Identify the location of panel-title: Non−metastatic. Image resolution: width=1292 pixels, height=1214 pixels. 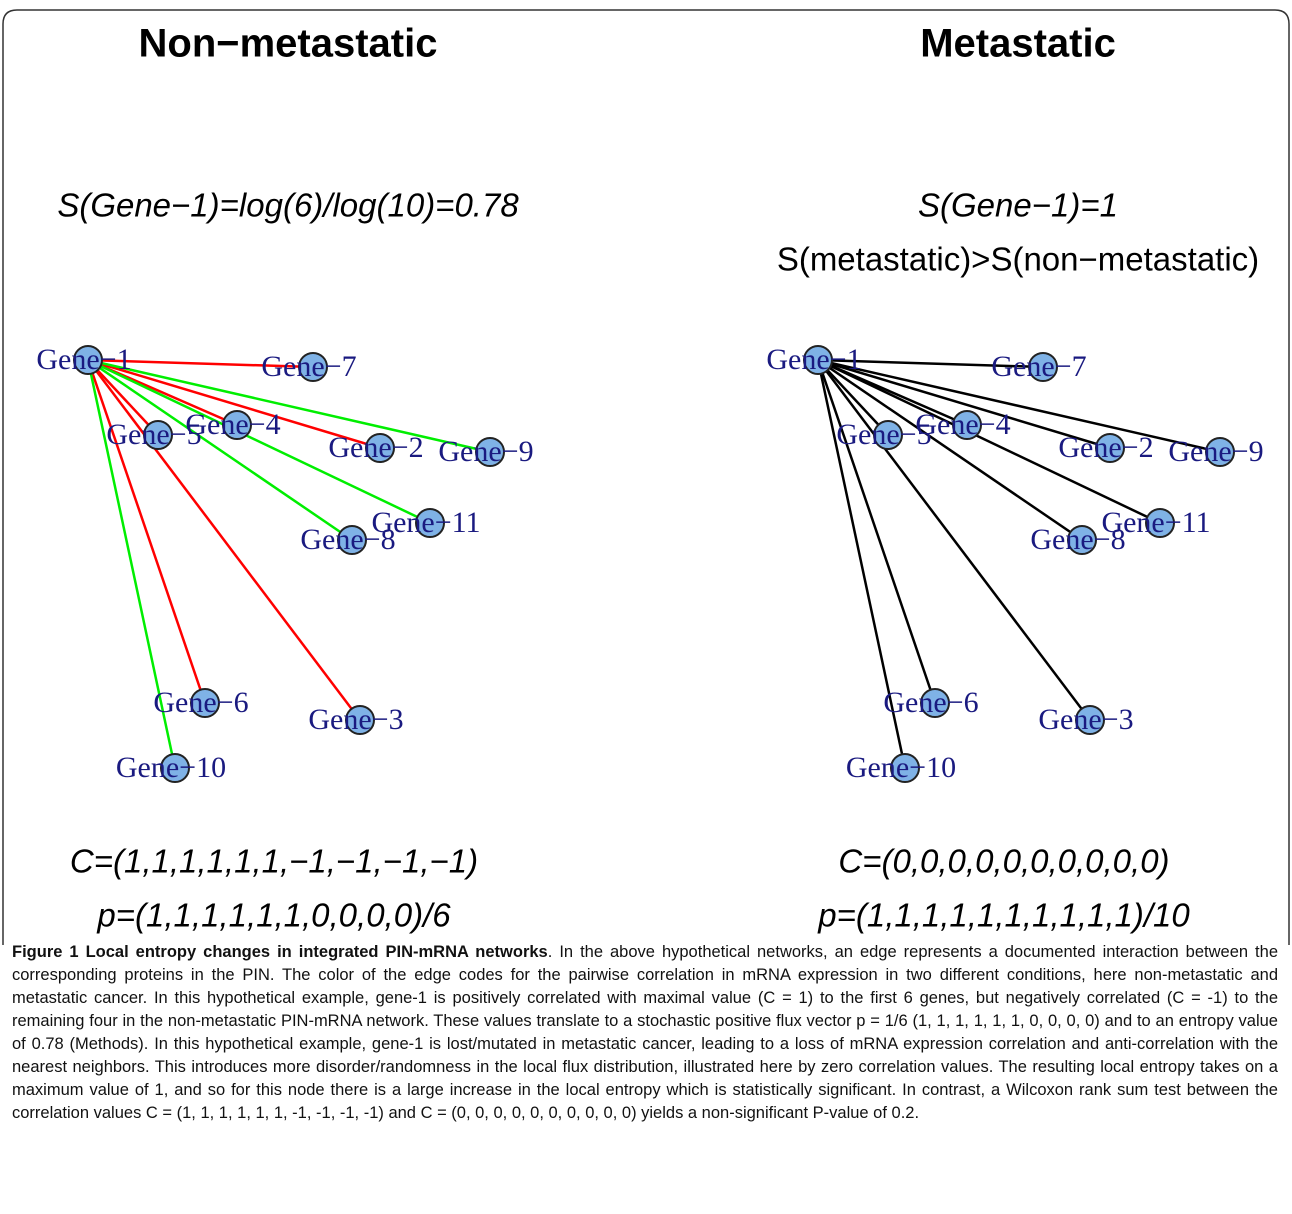
(288, 44).